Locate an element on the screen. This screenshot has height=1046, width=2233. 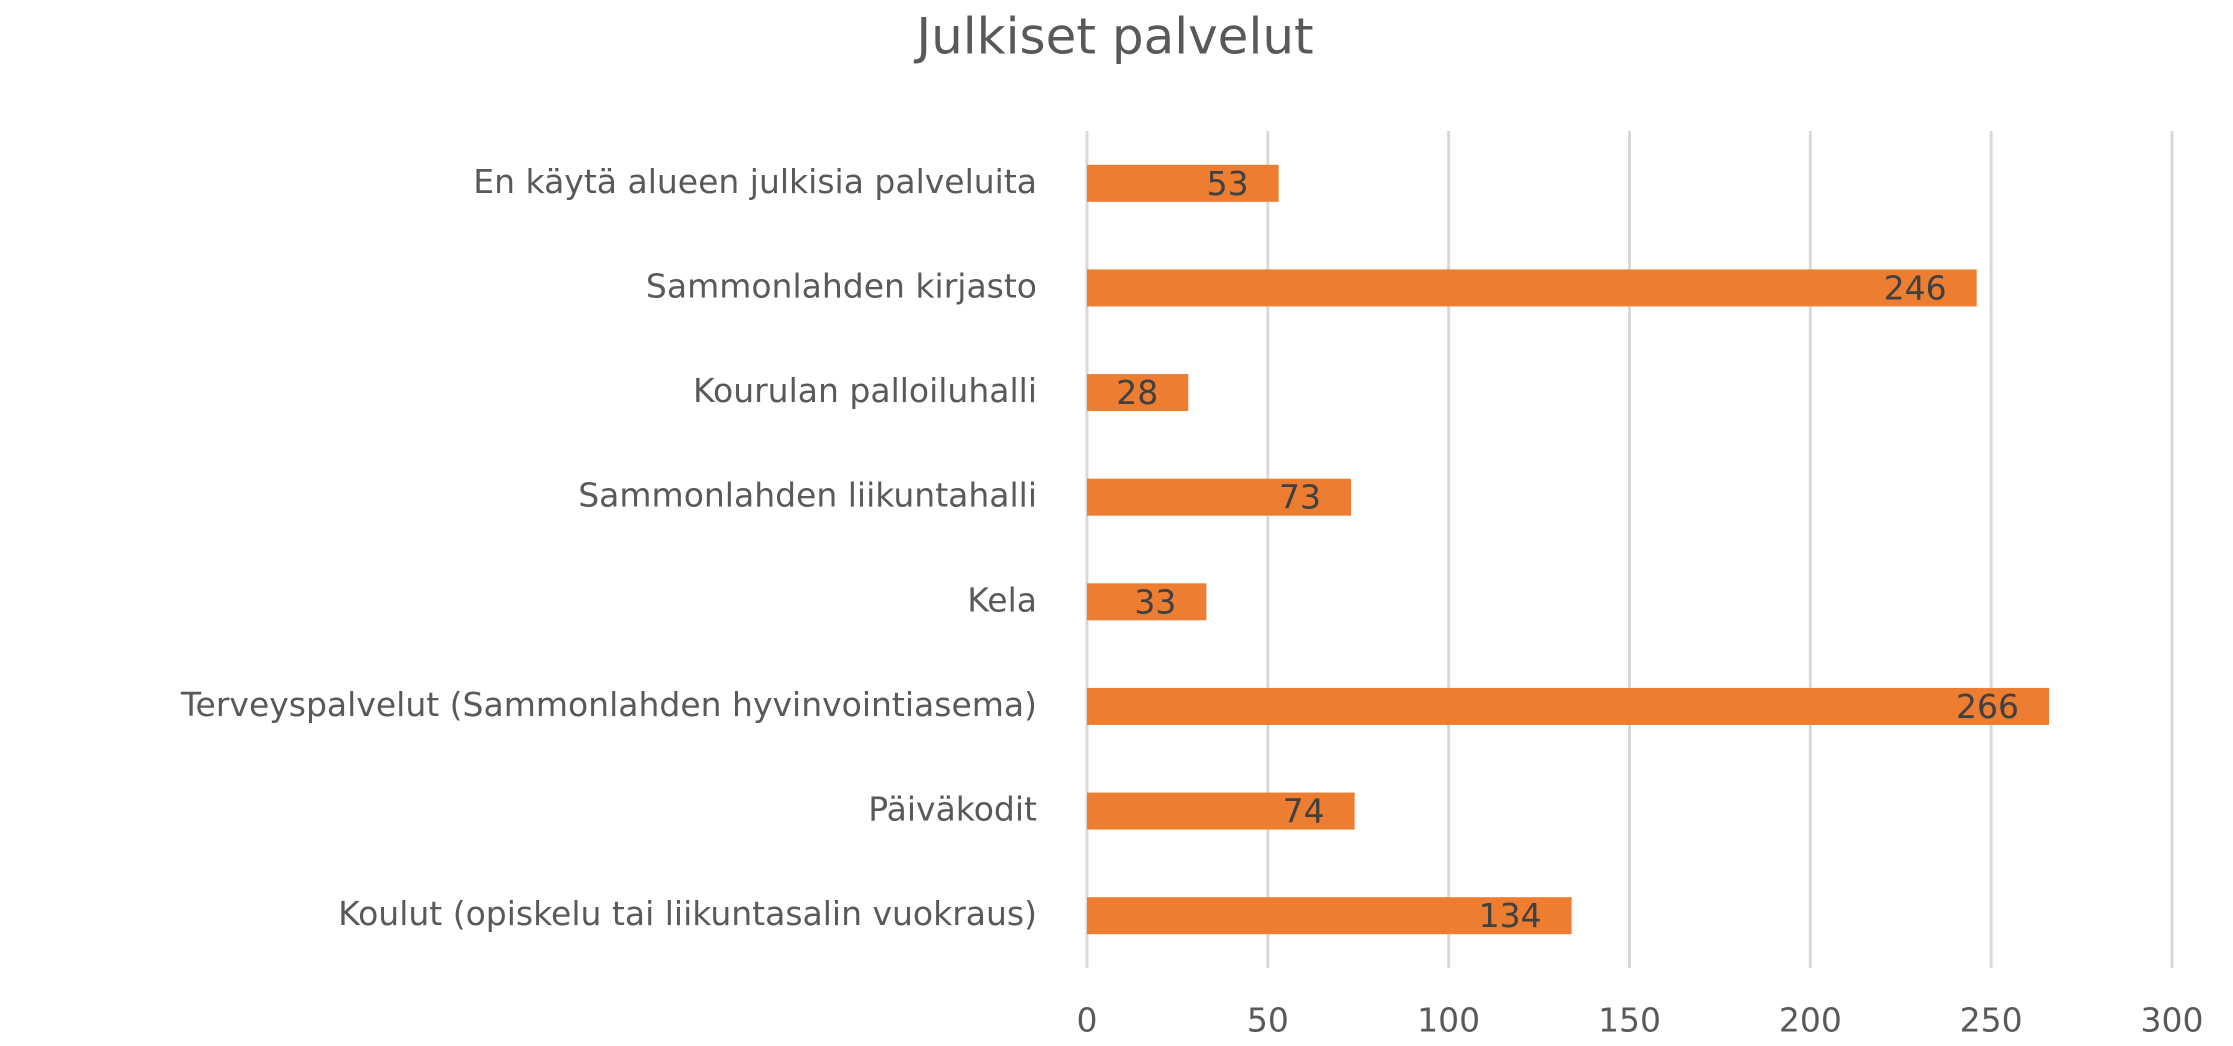
x-tick-label: 150 is located at coordinates (1629, 1020).